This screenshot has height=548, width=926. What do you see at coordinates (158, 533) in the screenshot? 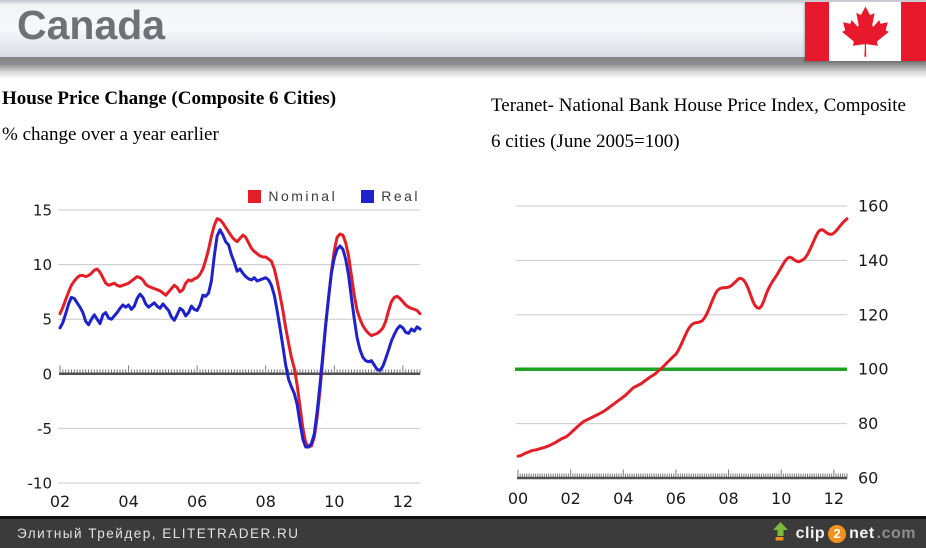
I see `footer-credit: Элитный Трейдер, ELITETRADER.RU` at bounding box center [158, 533].